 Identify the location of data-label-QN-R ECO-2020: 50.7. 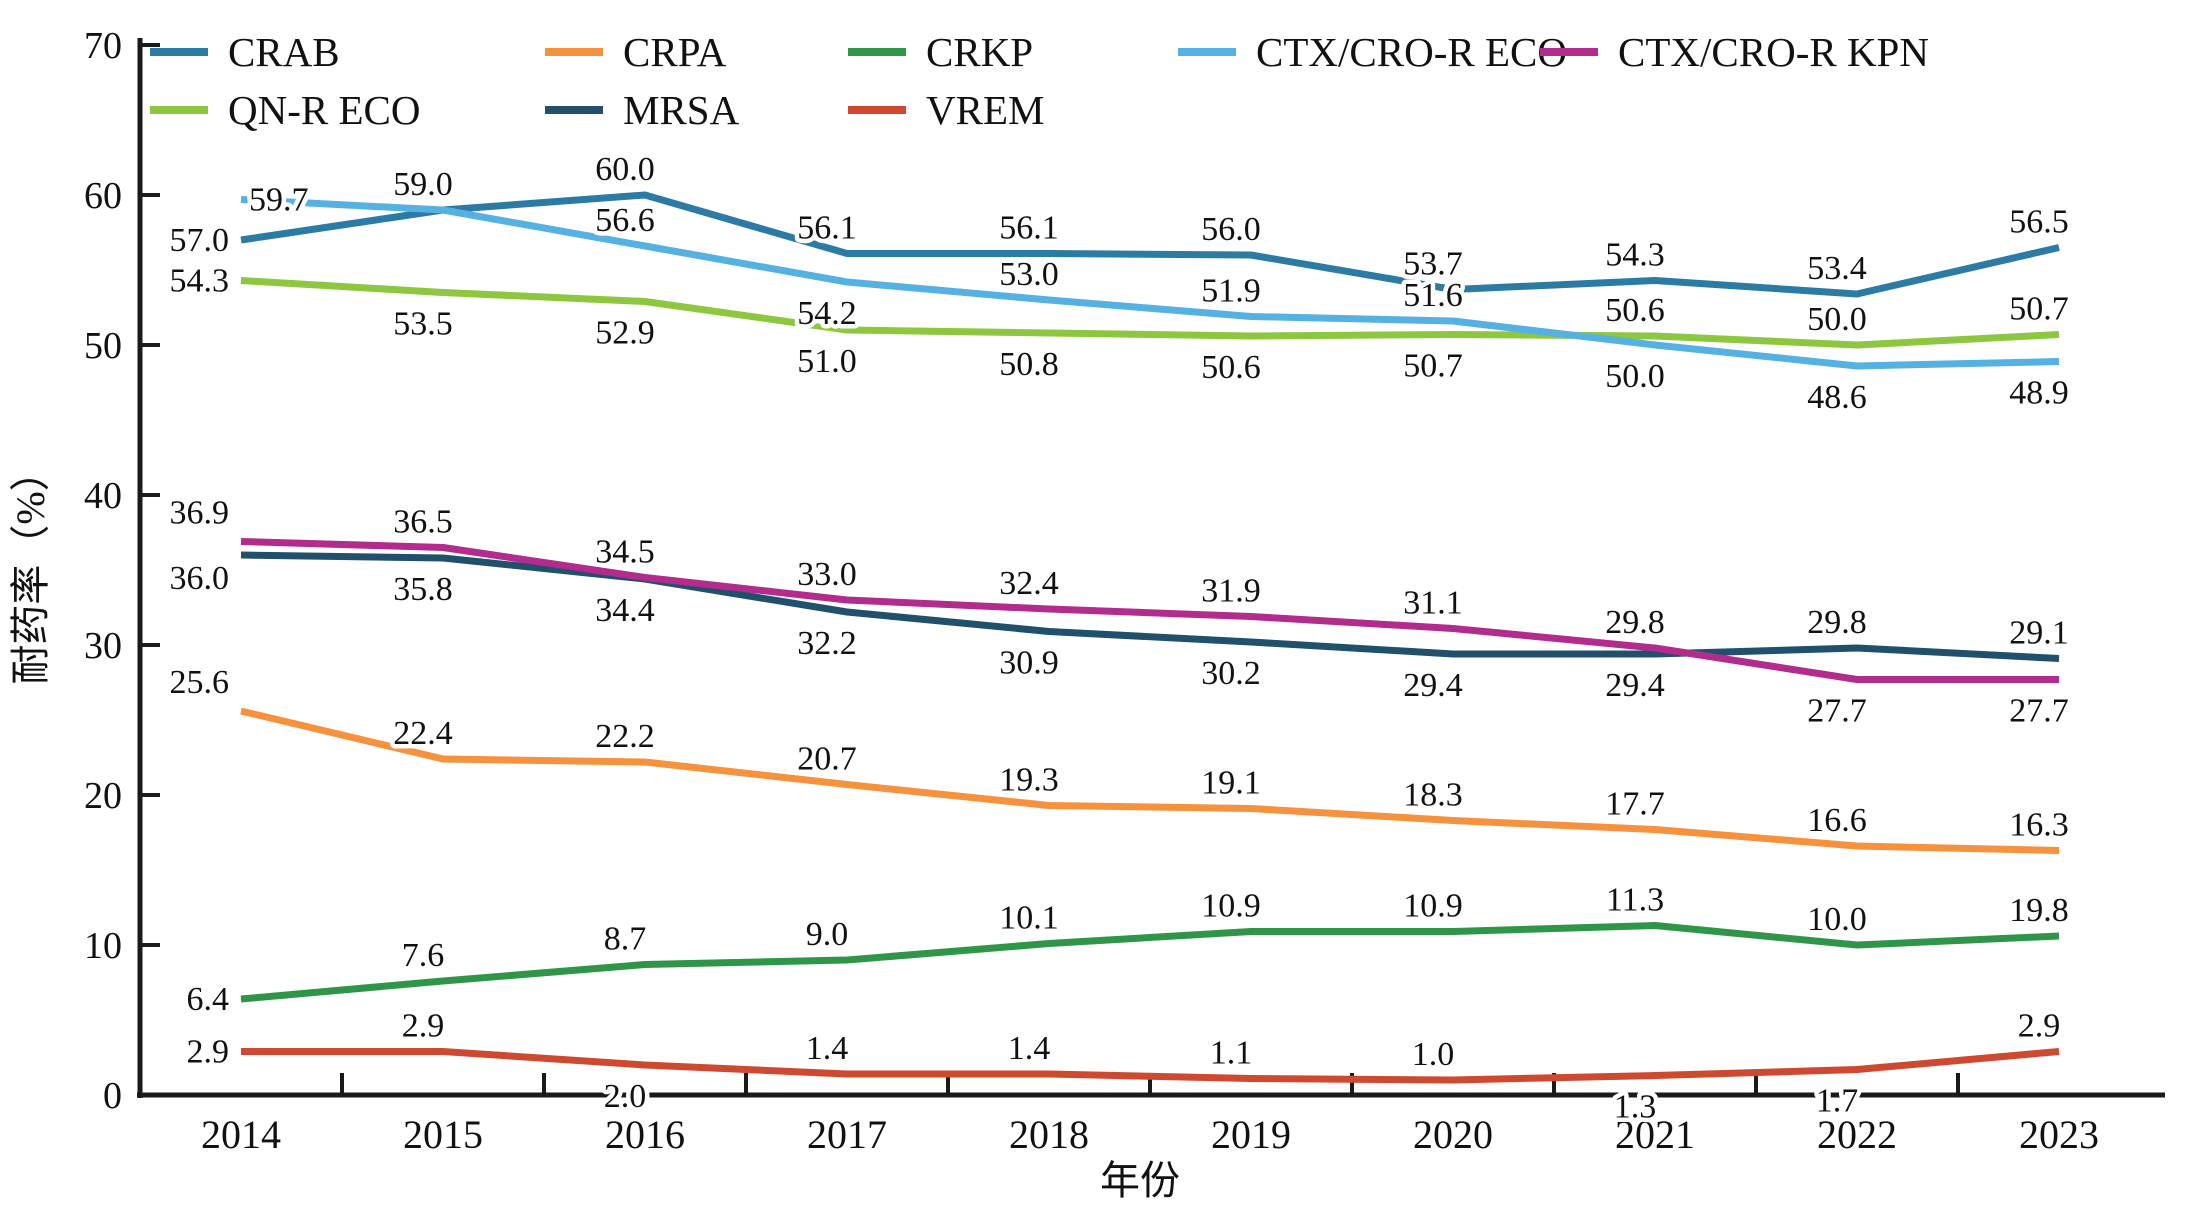
(1433, 366).